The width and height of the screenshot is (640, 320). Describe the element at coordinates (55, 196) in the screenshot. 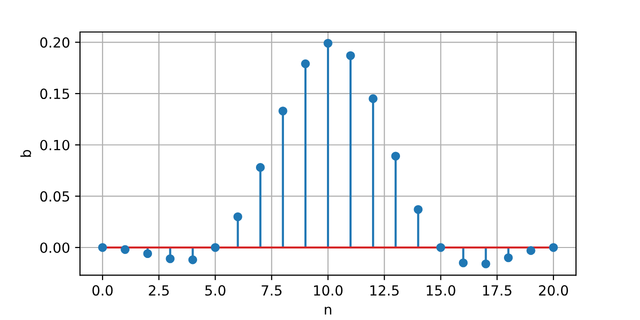

I see `y-tick-label: 0.05` at that location.